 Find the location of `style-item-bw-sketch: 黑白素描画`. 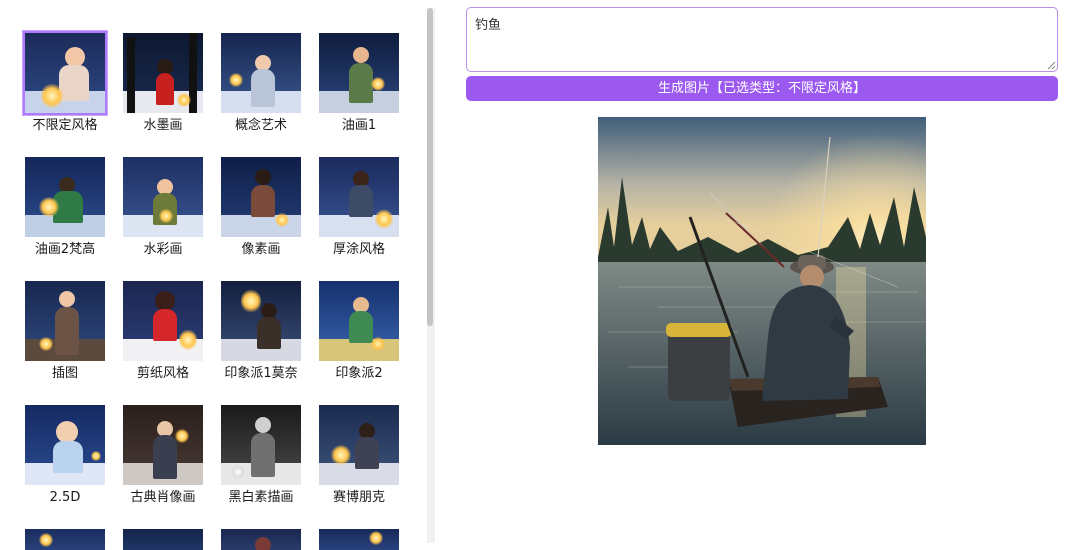

style-item-bw-sketch: 黑白素描画 is located at coordinates (261, 455).